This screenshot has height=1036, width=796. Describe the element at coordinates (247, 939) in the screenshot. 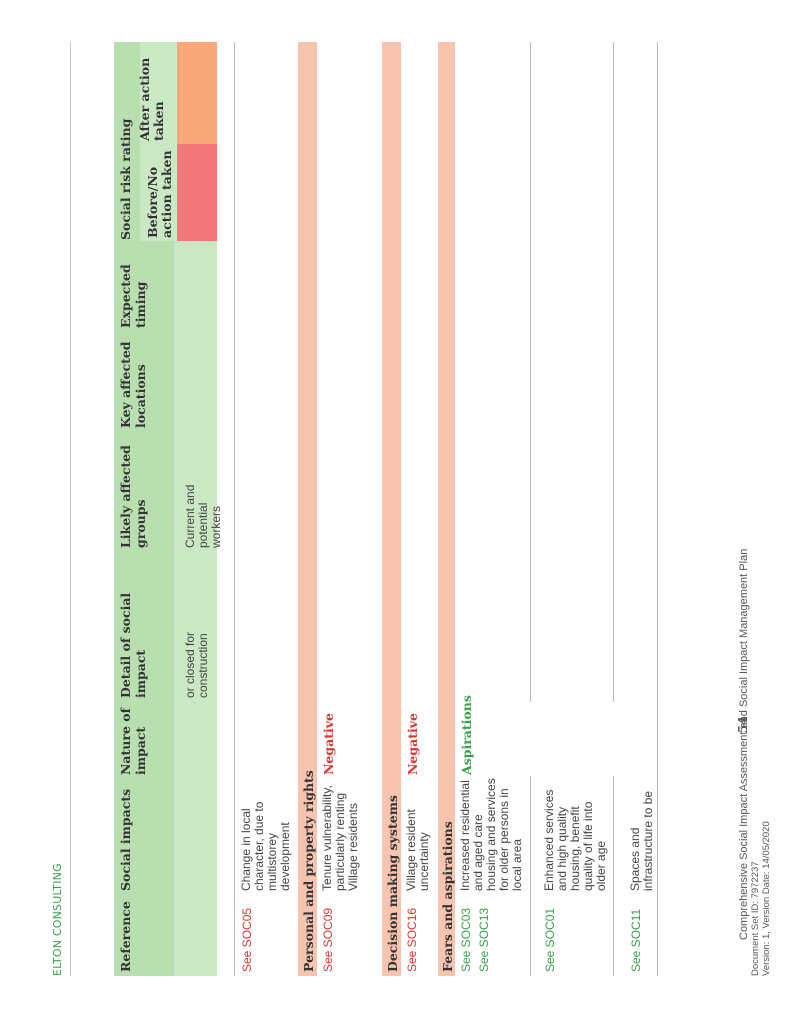

I see `reference-soc05: See SOC05` at that location.